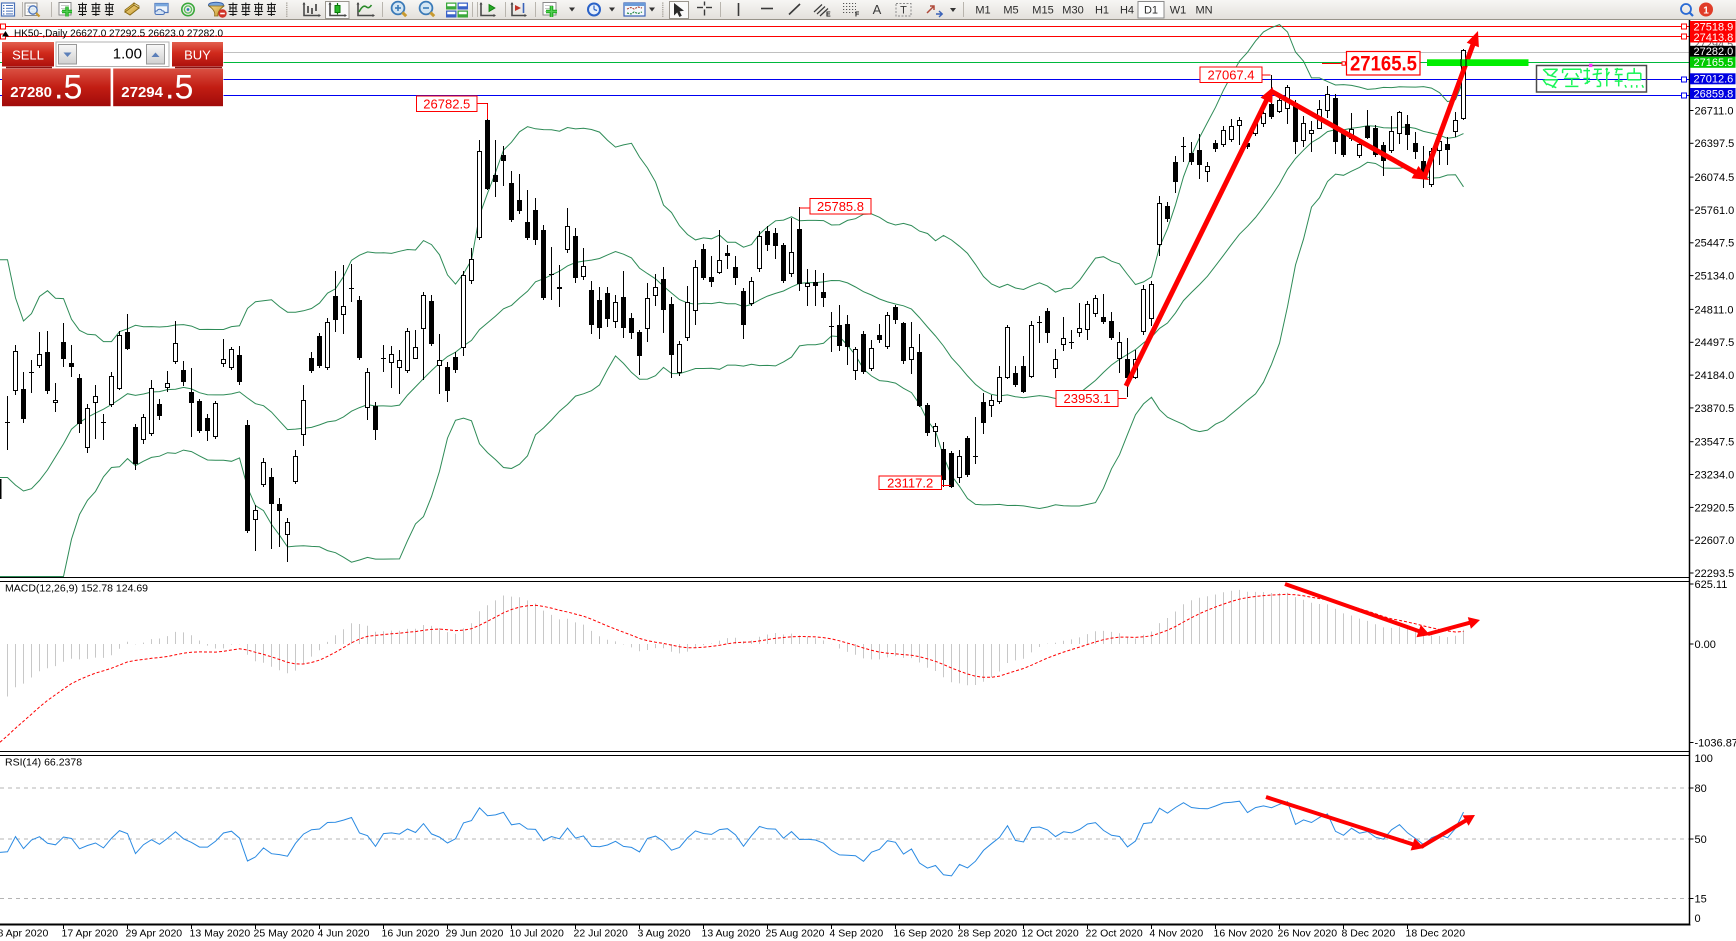  Describe the element at coordinates (1704, 759) in the screenshot. I see `svg-text: 100` at that location.